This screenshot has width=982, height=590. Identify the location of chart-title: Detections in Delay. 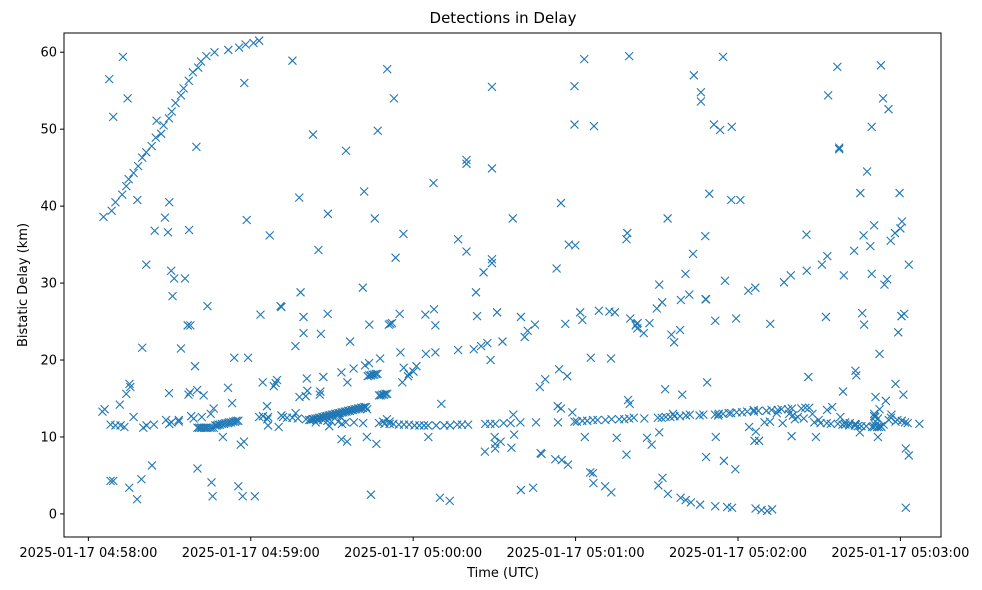
(503, 18).